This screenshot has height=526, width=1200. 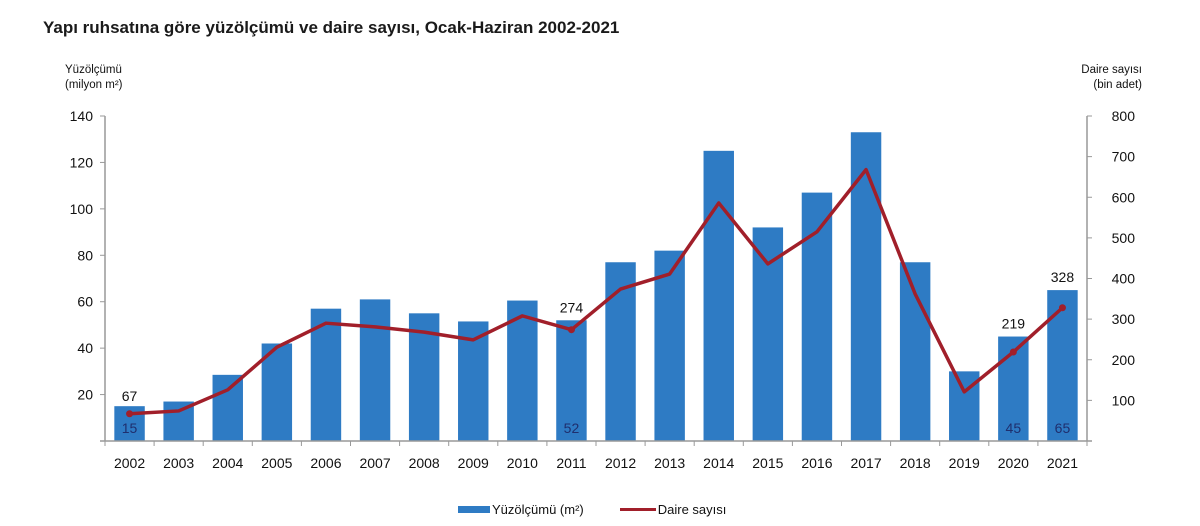 What do you see at coordinates (1062, 365) in the screenshot?
I see `bar-2021` at bounding box center [1062, 365].